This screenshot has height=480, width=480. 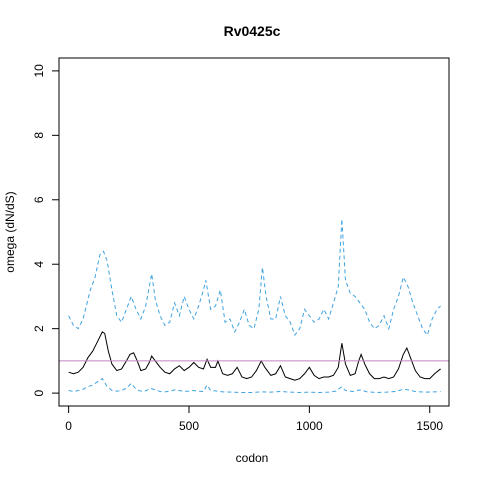 What do you see at coordinates (68, 426) in the screenshot?
I see `x-tick-label: 0` at bounding box center [68, 426].